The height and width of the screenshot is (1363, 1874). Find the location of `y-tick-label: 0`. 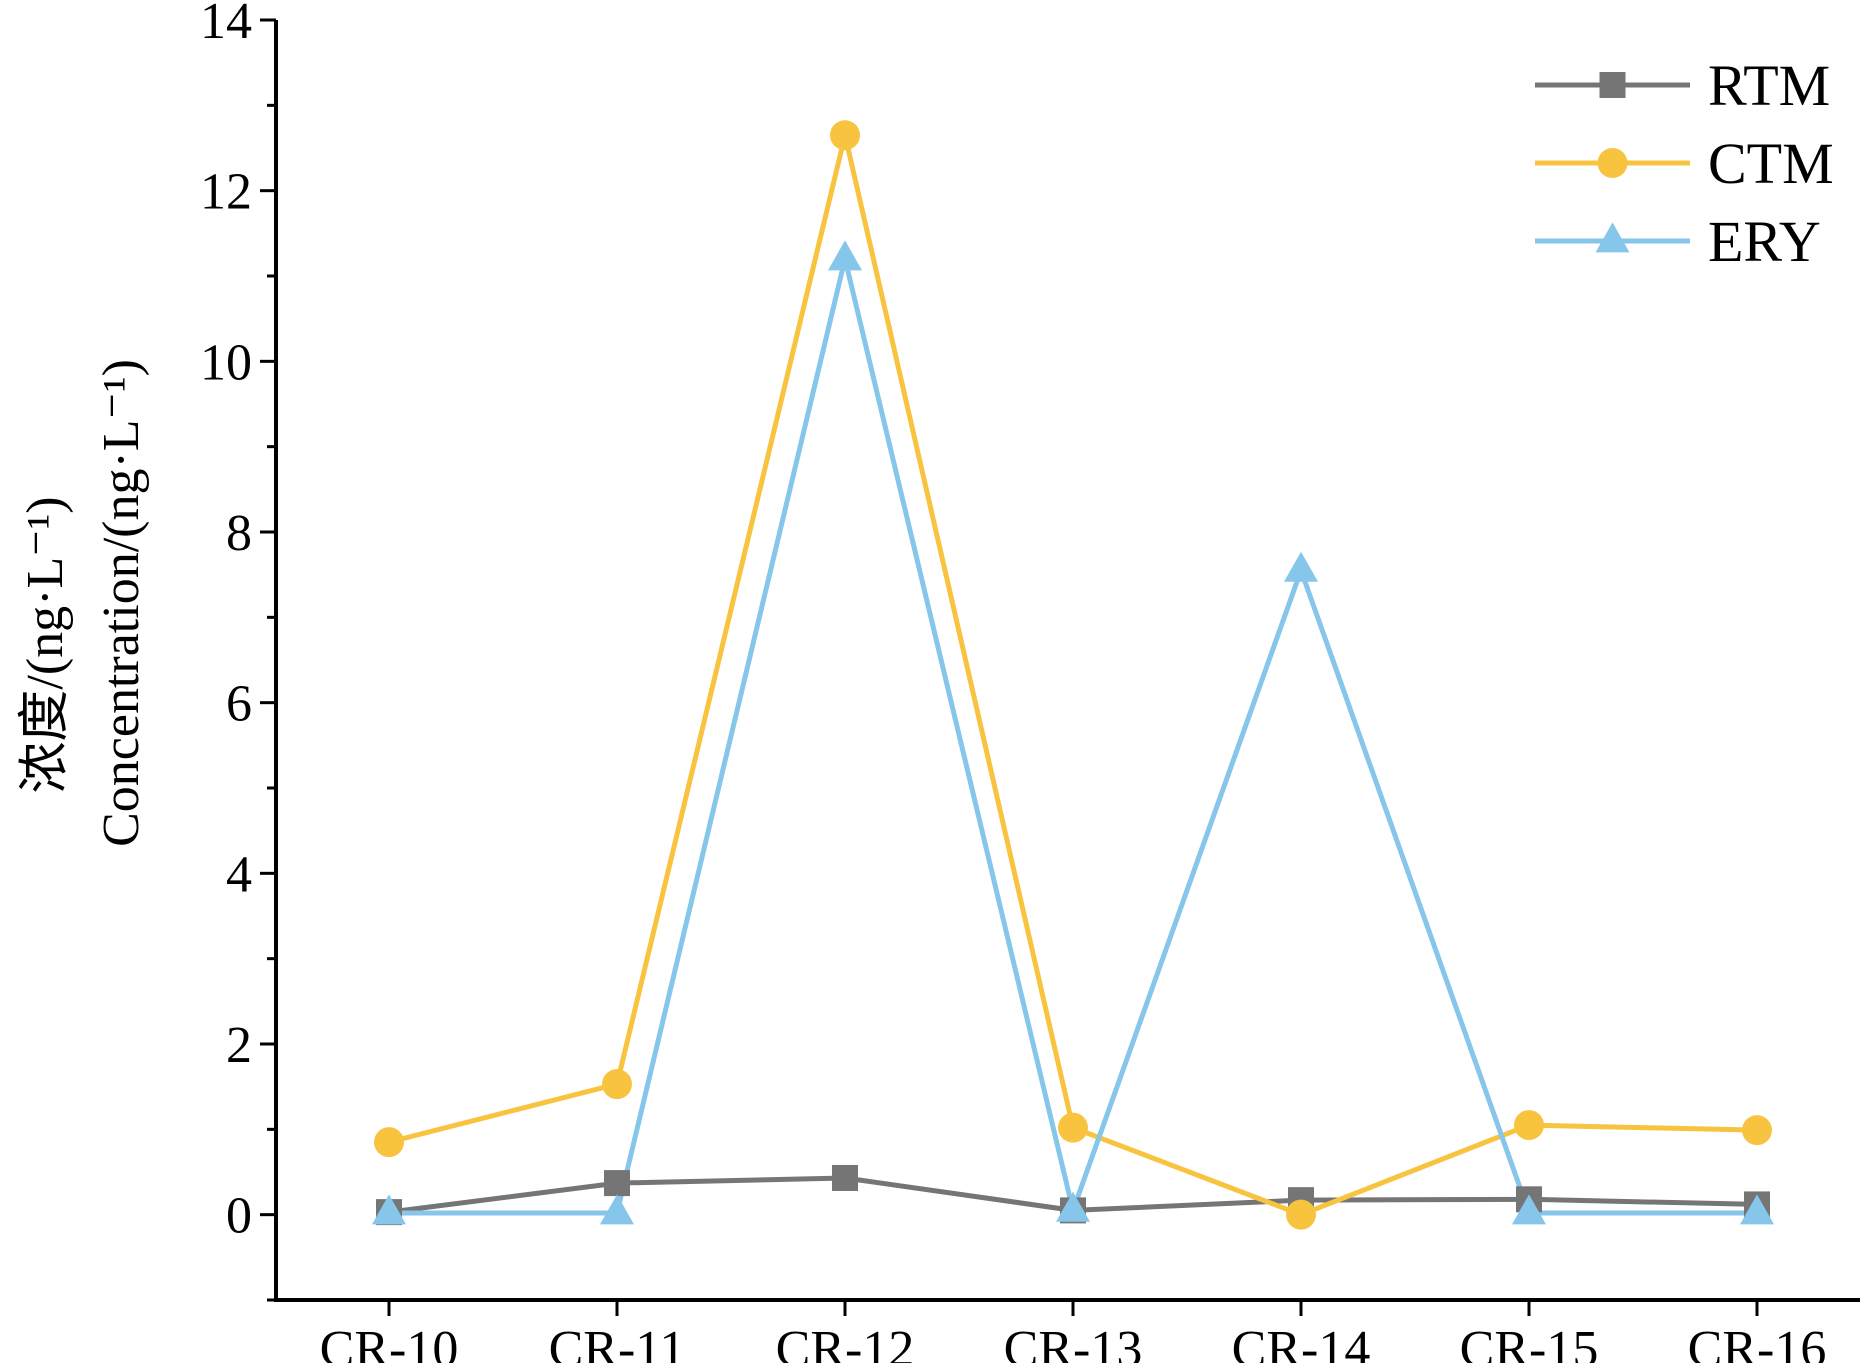

y-tick-label: 0 is located at coordinates (239, 1216).